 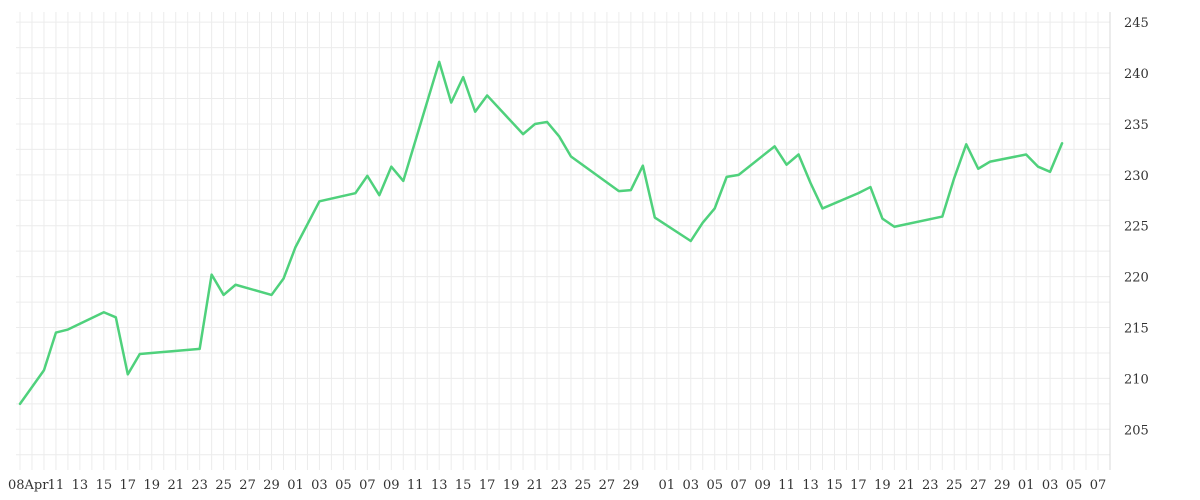 I want to click on y-tick-label: 245, so click(x=1136, y=23).